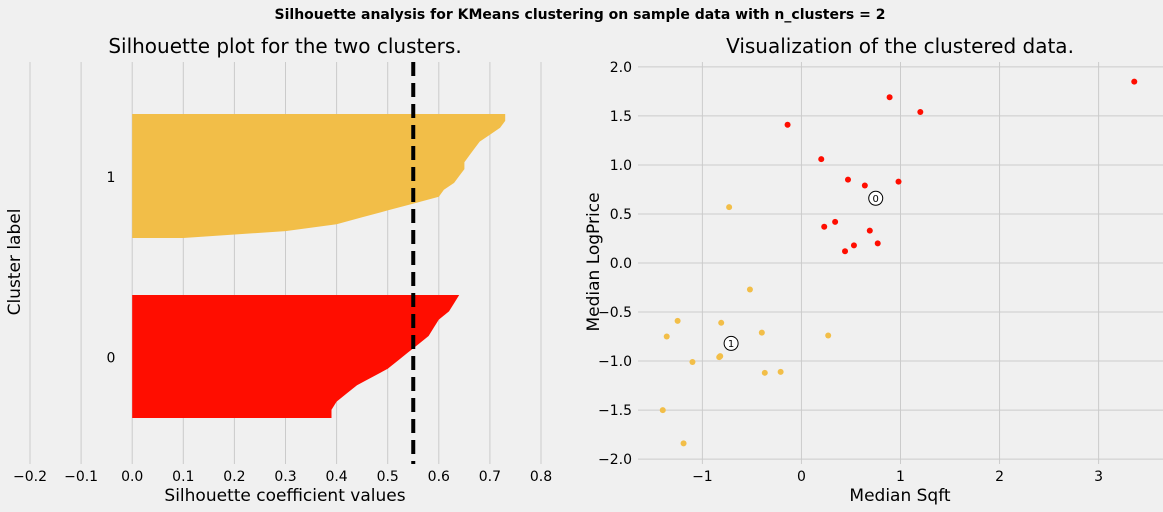 The width and height of the screenshot is (1163, 512). Describe the element at coordinates (111, 178) in the screenshot. I see `silhouette-y-tick-label: 1` at that location.